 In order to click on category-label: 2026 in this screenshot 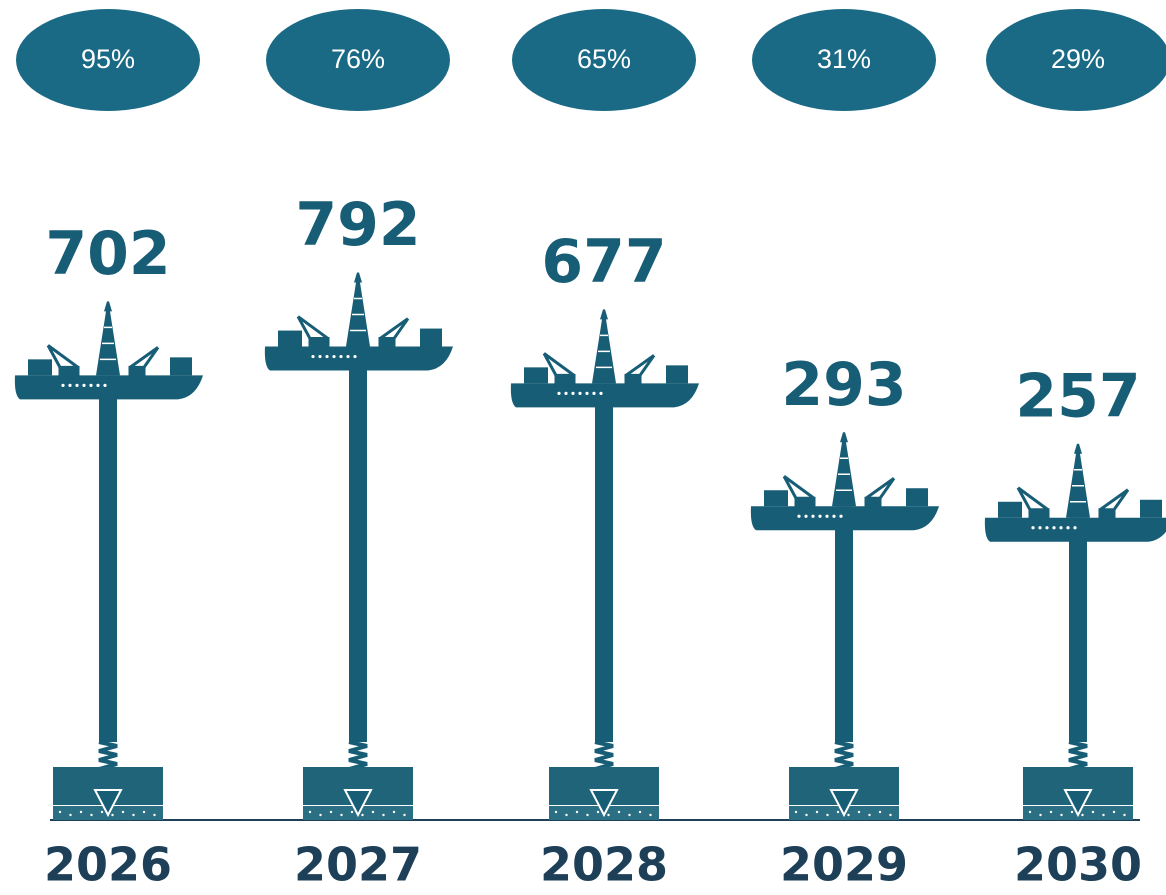, I will do `click(108, 865)`.